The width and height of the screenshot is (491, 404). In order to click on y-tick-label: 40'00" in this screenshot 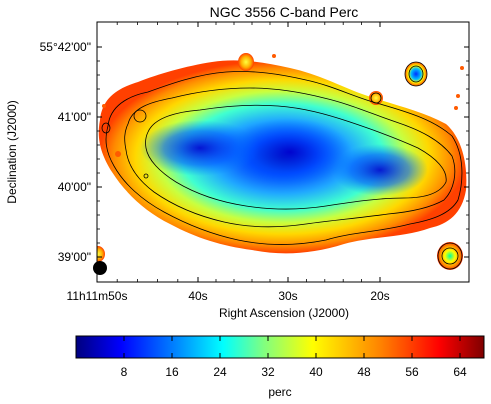, I will do `click(74, 187)`.